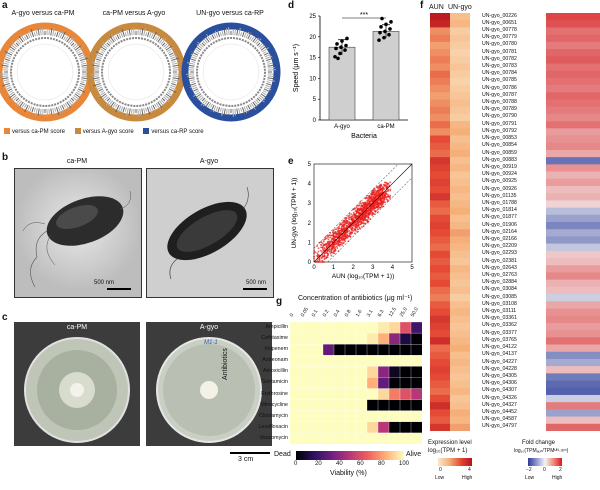 The height and width of the screenshot is (490, 600). What do you see at coordinates (499, 116) in the screenshot?
I see `gene-label-14: UN-gyo_00790` at bounding box center [499, 116].